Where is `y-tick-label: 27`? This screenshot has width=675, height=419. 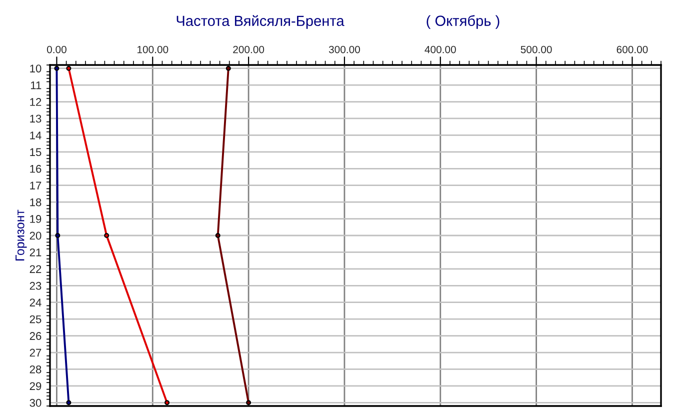
y-tick-label: 27 is located at coordinates (36, 352).